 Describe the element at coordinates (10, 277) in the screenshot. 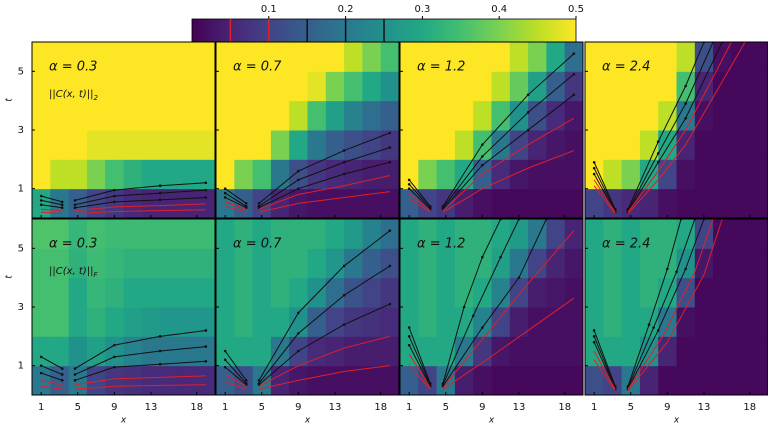

I see `y-axis-label: t` at that location.